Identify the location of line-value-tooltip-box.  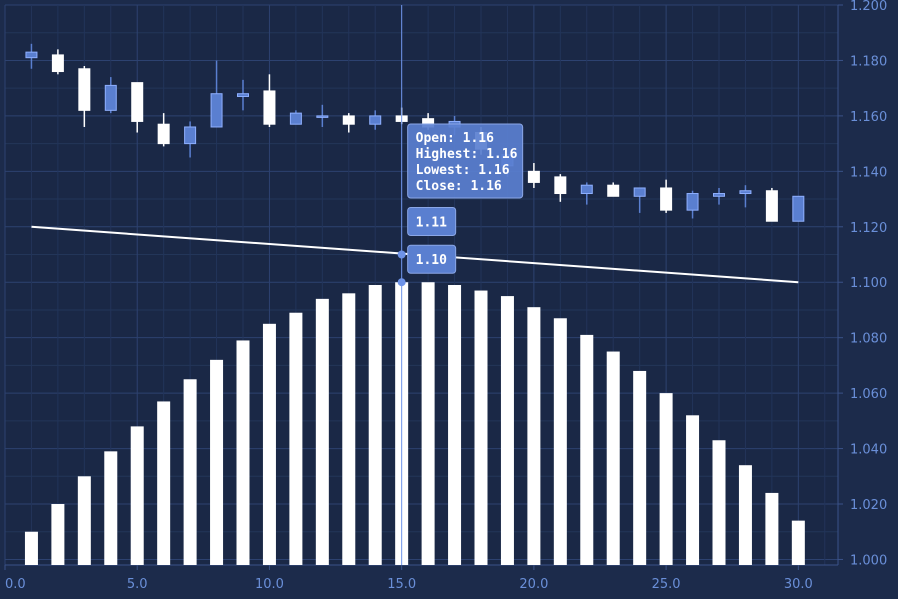
(432, 222).